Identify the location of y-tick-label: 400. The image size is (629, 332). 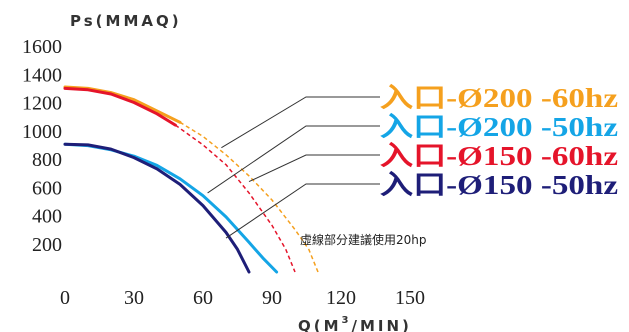
(47, 217).